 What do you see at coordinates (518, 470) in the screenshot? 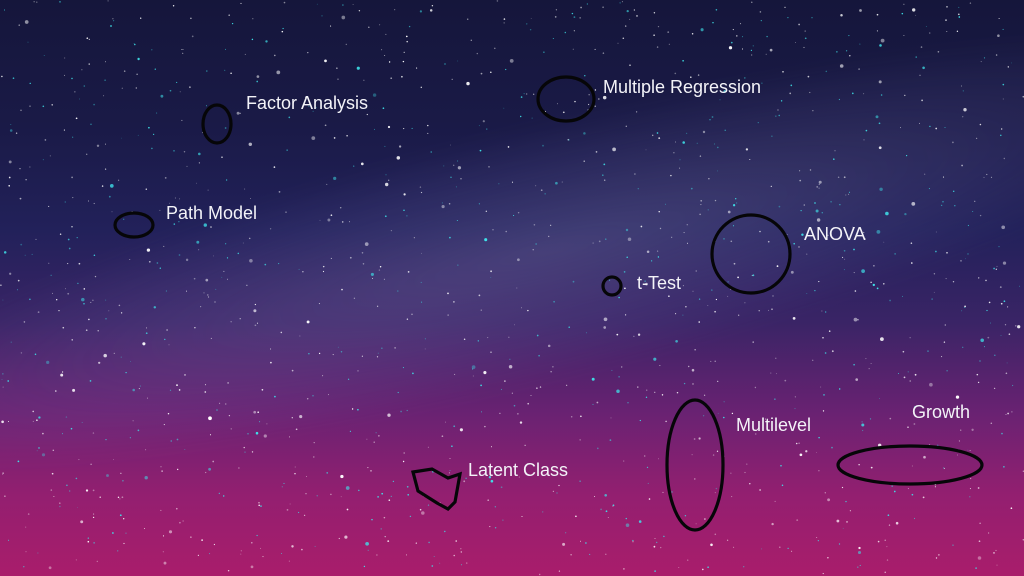
I see `latent-class-label: Latent Class` at bounding box center [518, 470].